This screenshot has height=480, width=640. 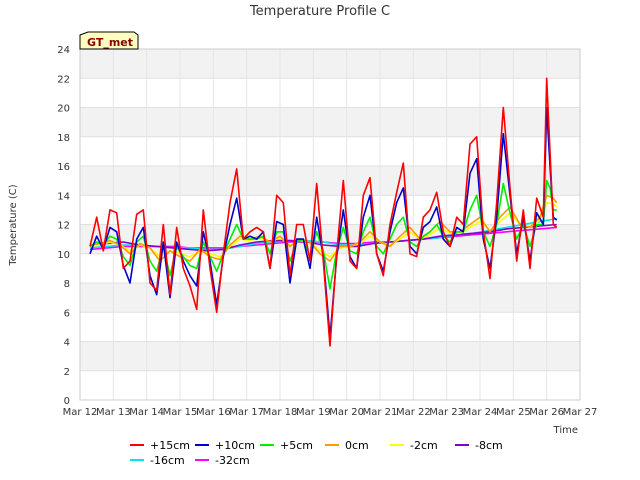 I want to click on y-tick-label: 12, so click(x=63, y=226).